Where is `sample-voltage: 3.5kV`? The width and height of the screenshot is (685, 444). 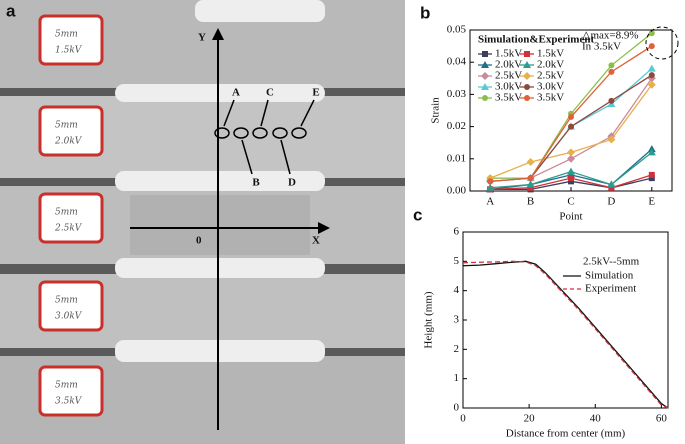
sample-voltage: 3.5kV is located at coordinates (69, 402).